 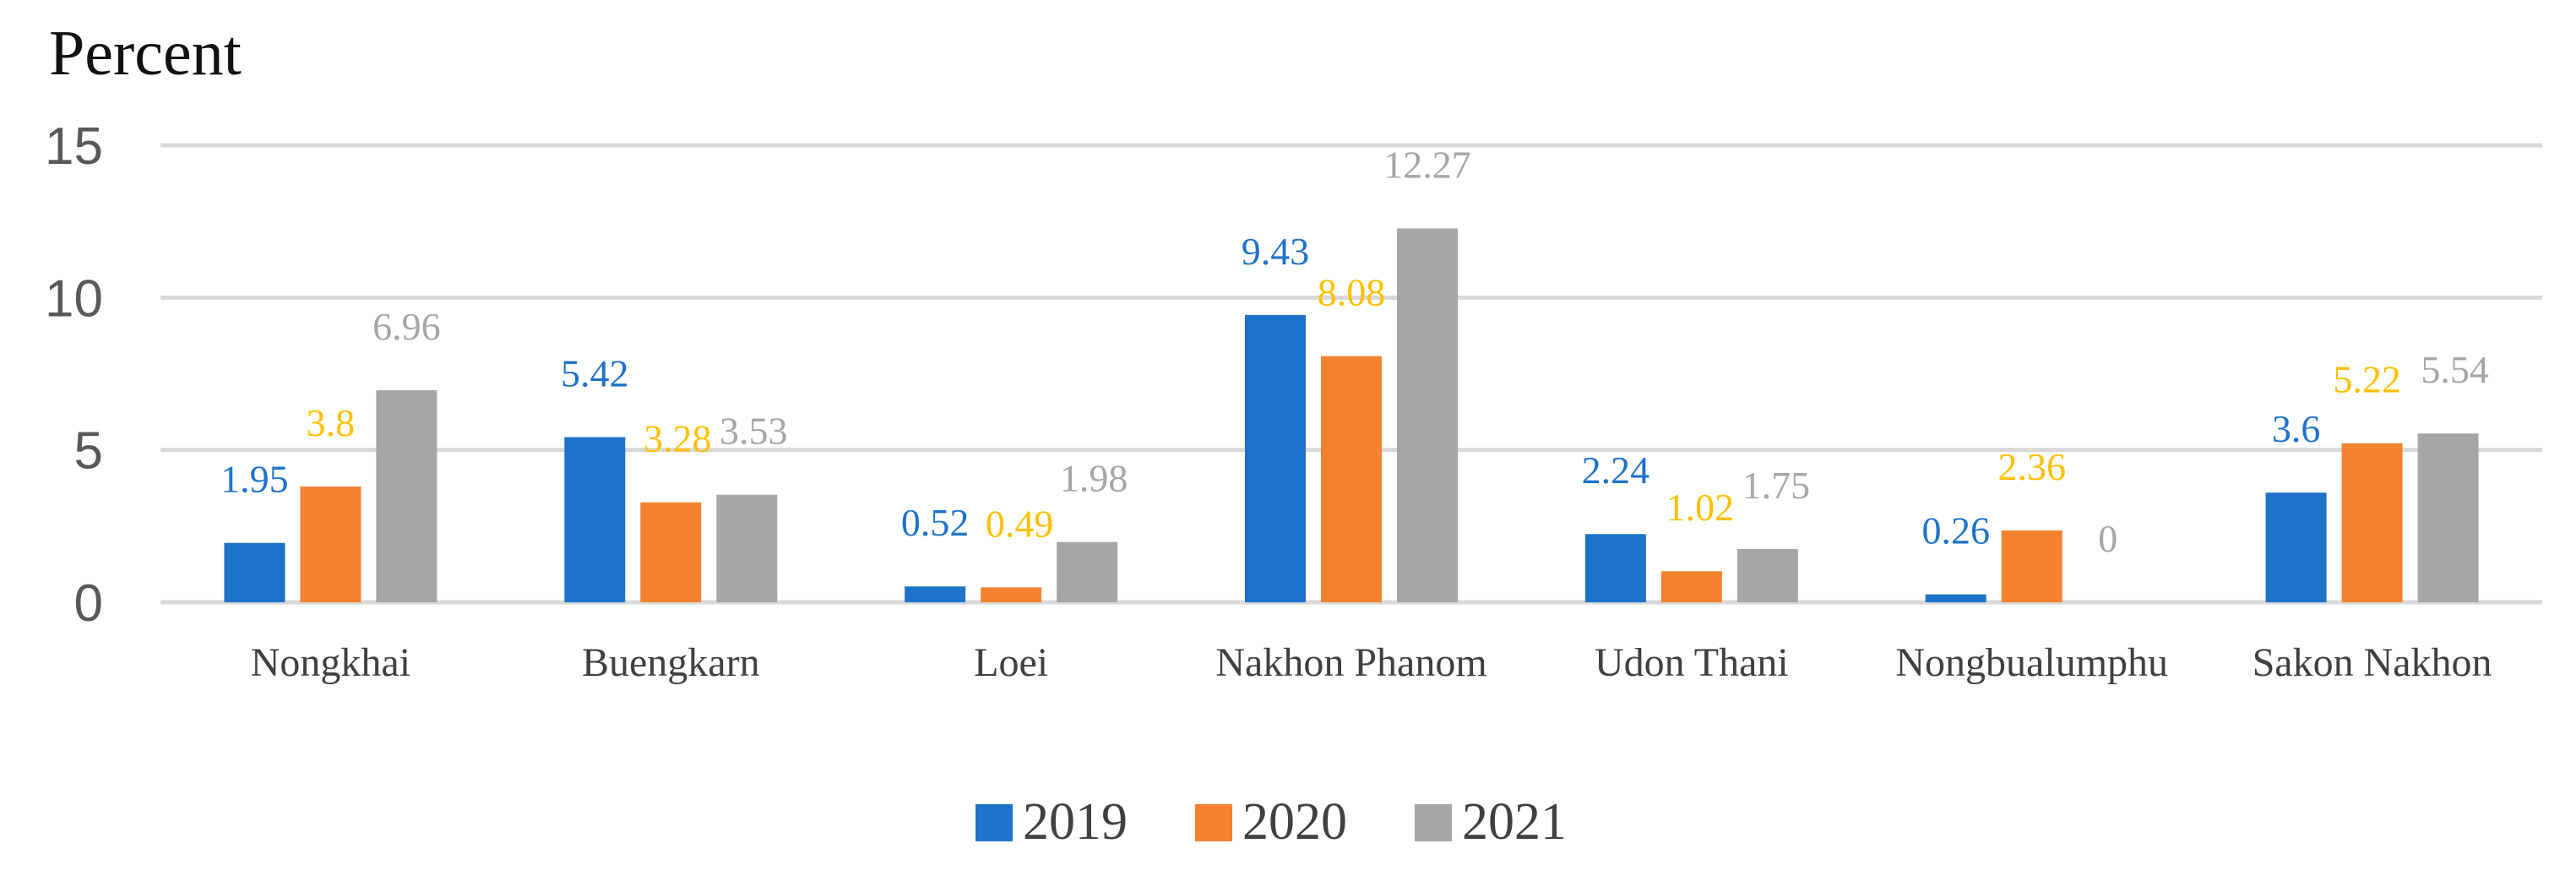 I want to click on bar-nakhon-phanom-2021, so click(x=1427, y=415).